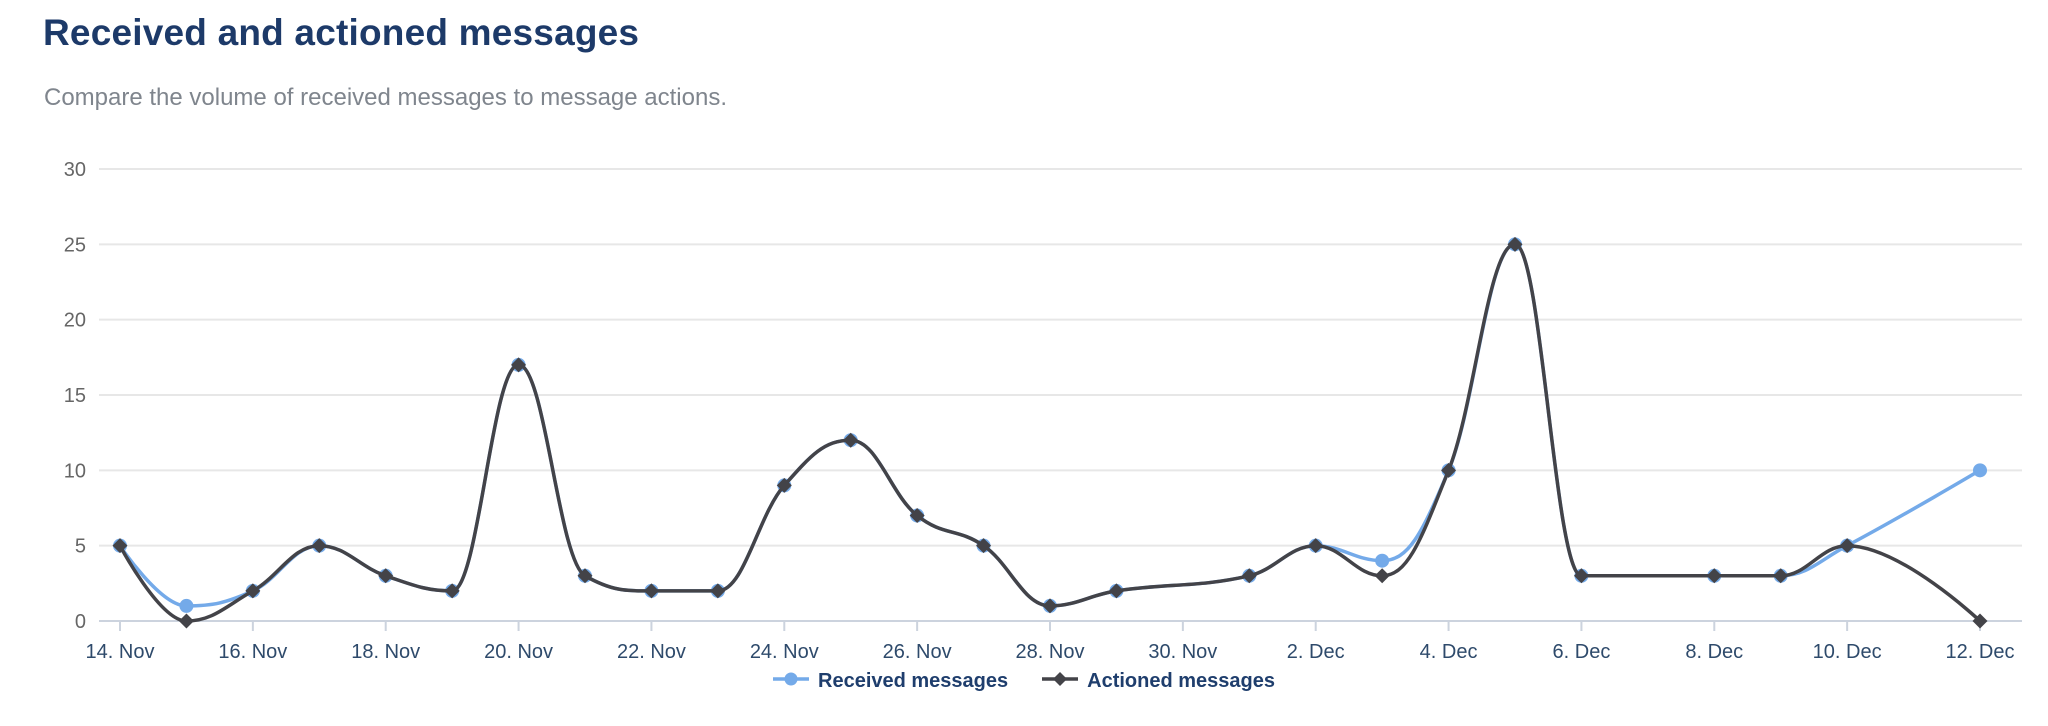  I want to click on x-axis-label: 8. Dec, so click(1714, 652).